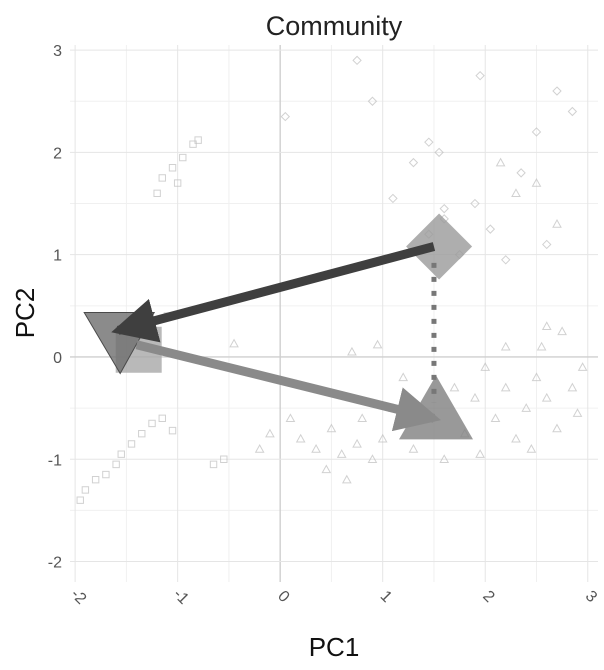  I want to click on y-tick-label: 2, so click(57, 153).